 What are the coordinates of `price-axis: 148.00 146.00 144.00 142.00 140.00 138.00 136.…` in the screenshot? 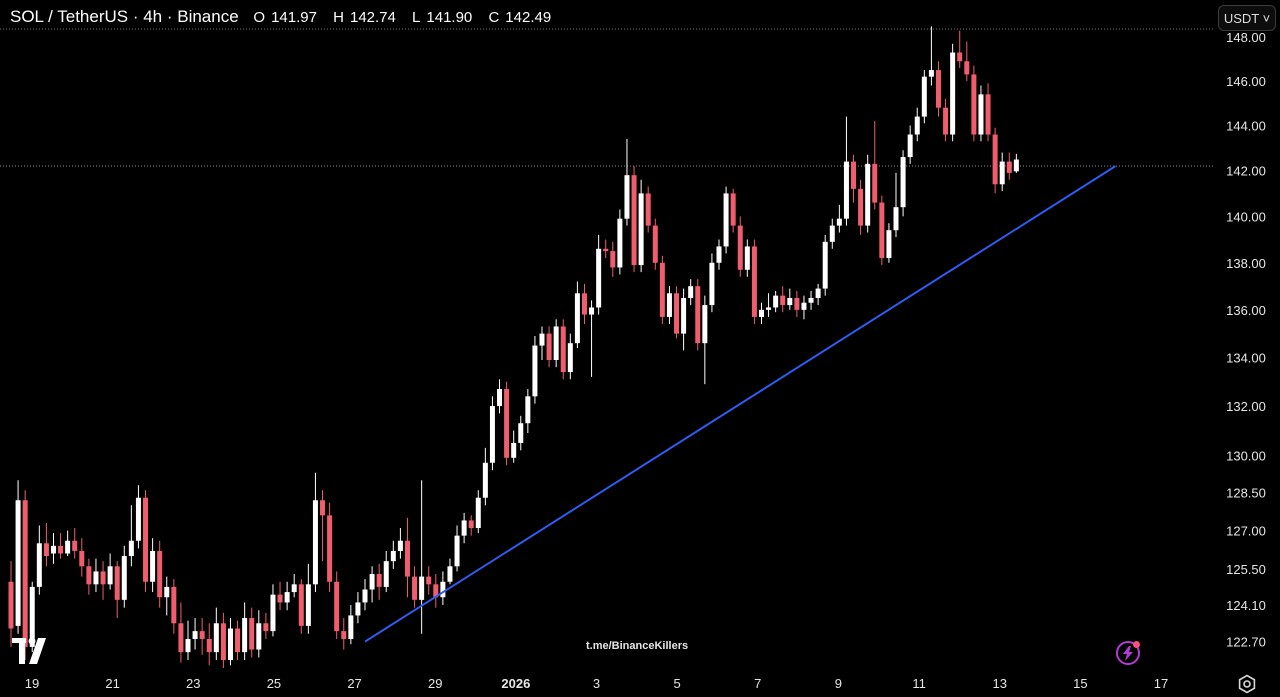 It's located at (1246, 339).